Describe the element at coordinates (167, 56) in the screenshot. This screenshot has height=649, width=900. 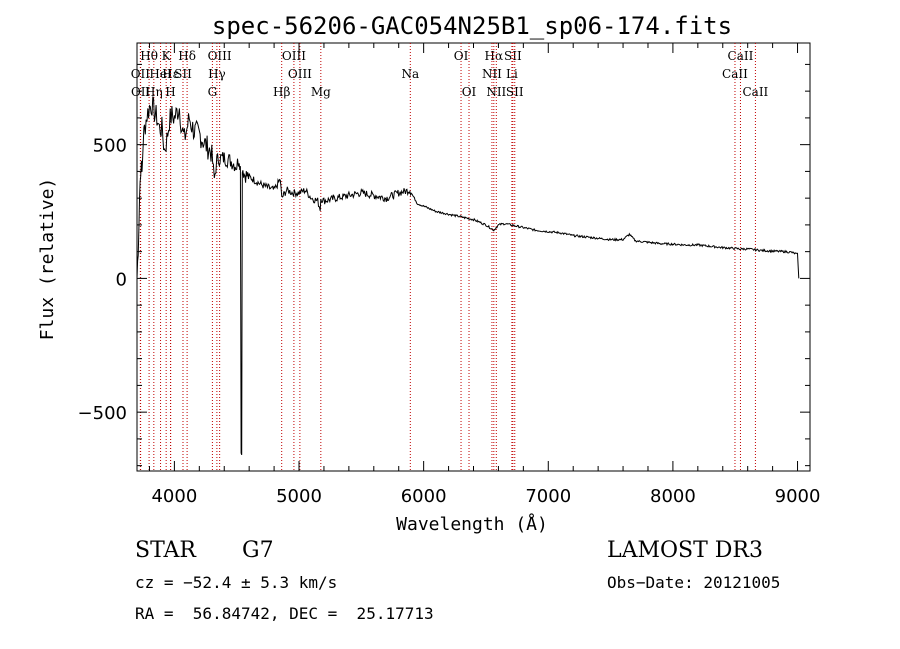
I see `line-label-3: K` at that location.